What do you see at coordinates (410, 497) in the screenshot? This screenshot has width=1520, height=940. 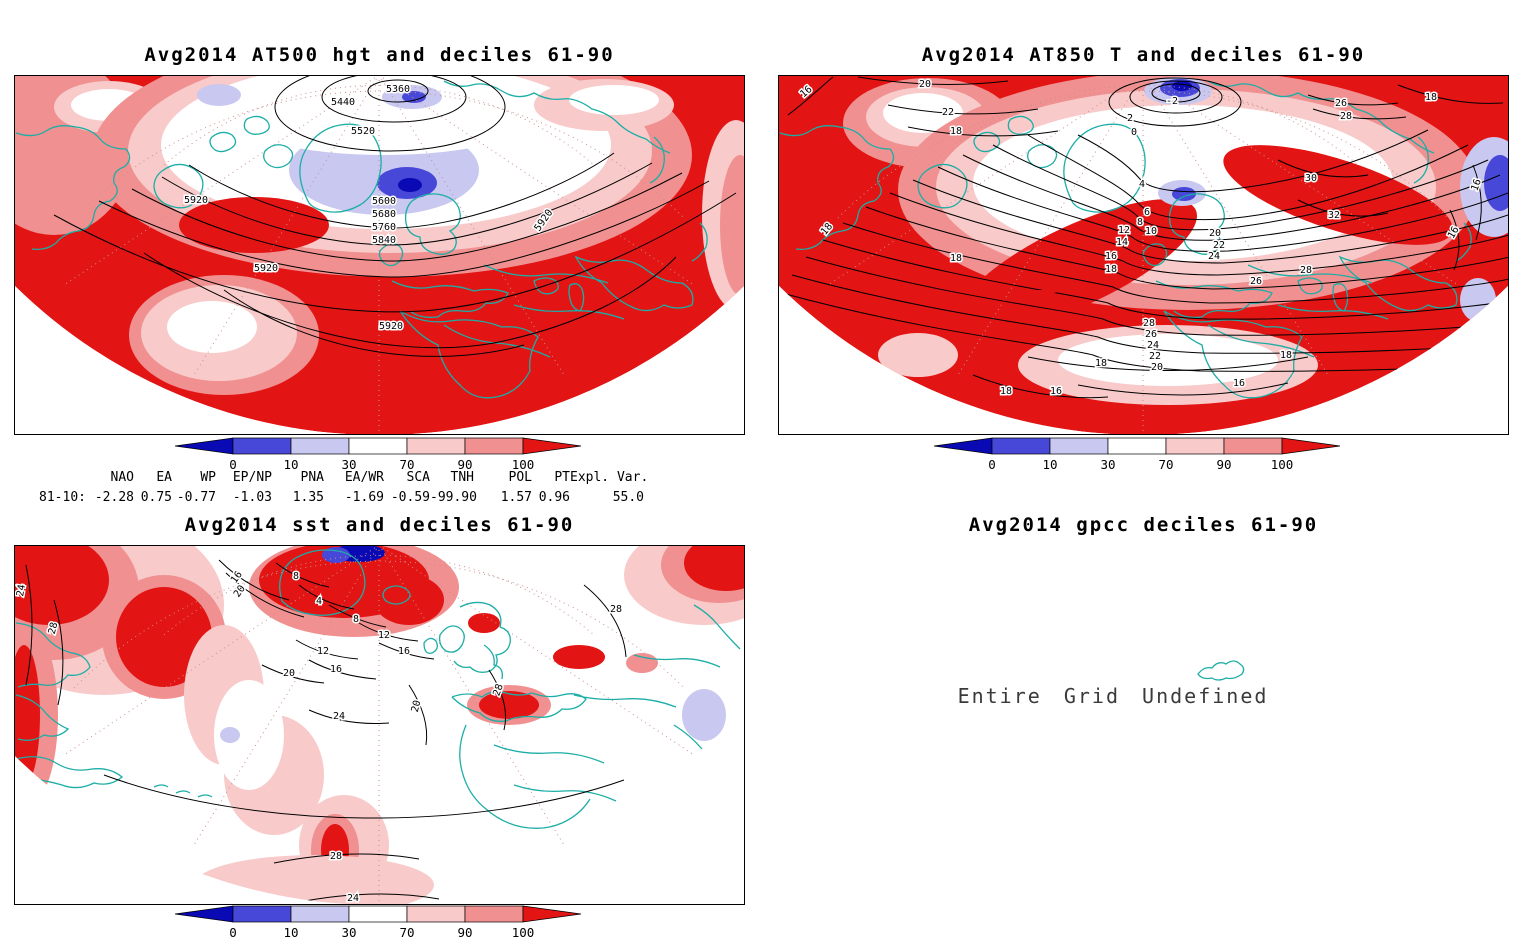 I see `tele-value: -0.59` at bounding box center [410, 497].